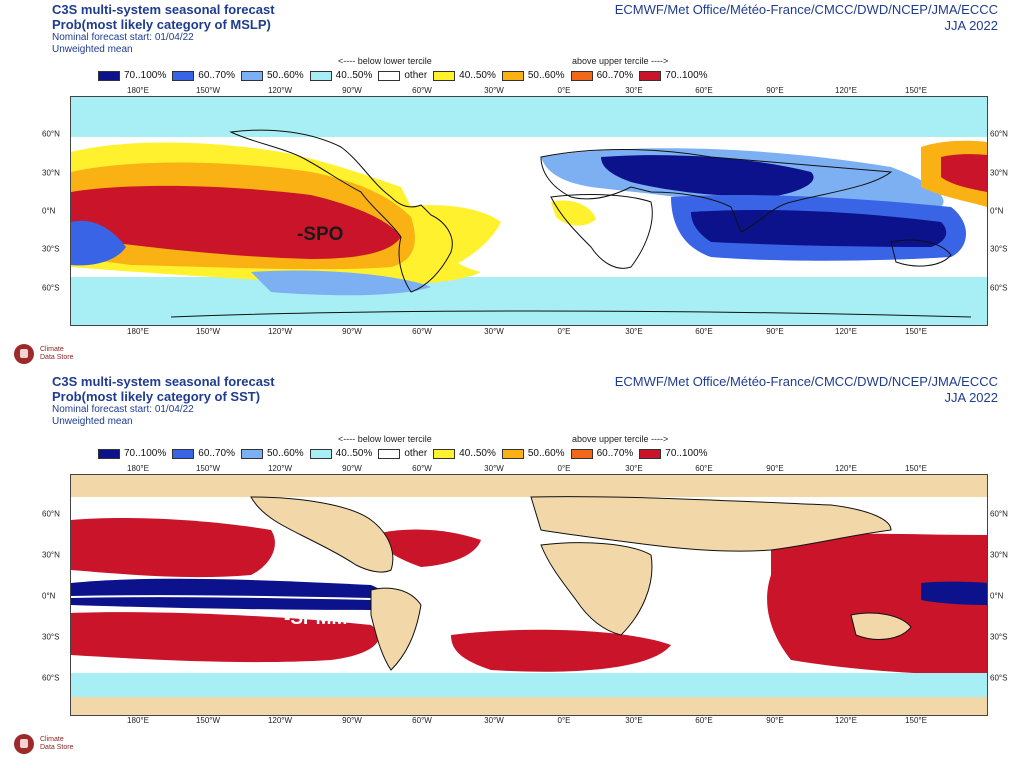  Describe the element at coordinates (280, 720) in the screenshot. I see `sst-lon-label: 120°W` at that location.